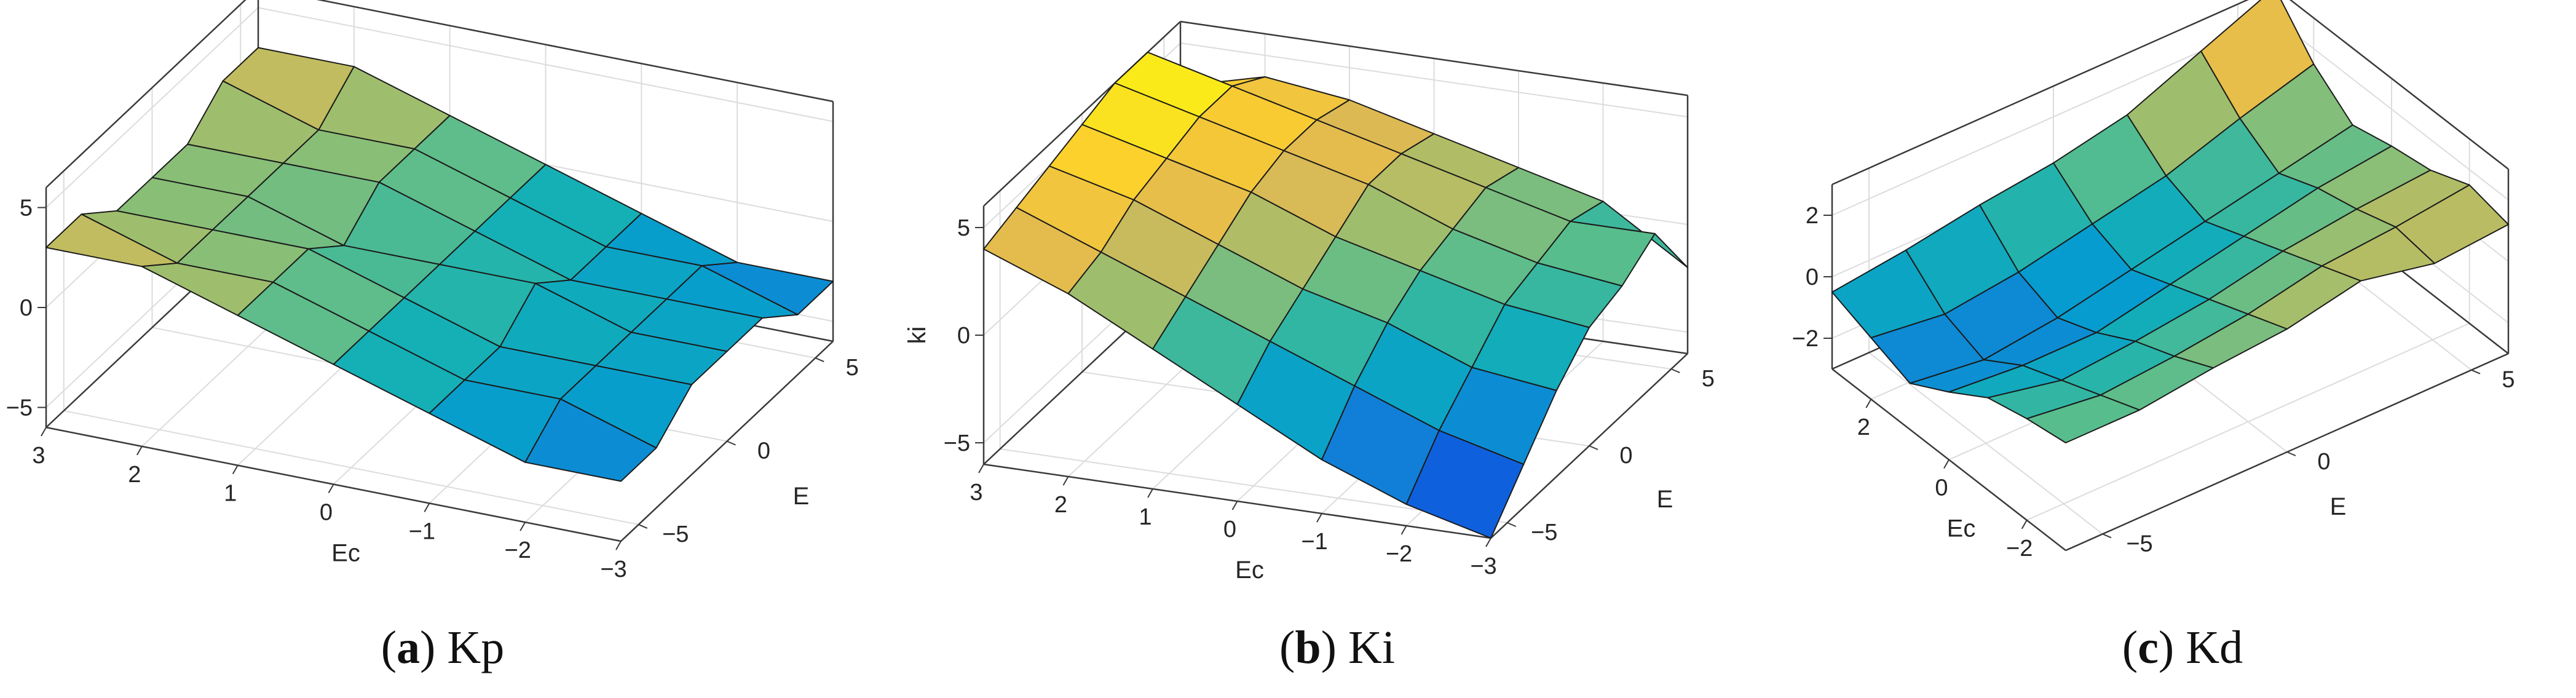 This screenshot has width=2576, height=698. I want to click on caption-text: Ki, so click(1371, 648).